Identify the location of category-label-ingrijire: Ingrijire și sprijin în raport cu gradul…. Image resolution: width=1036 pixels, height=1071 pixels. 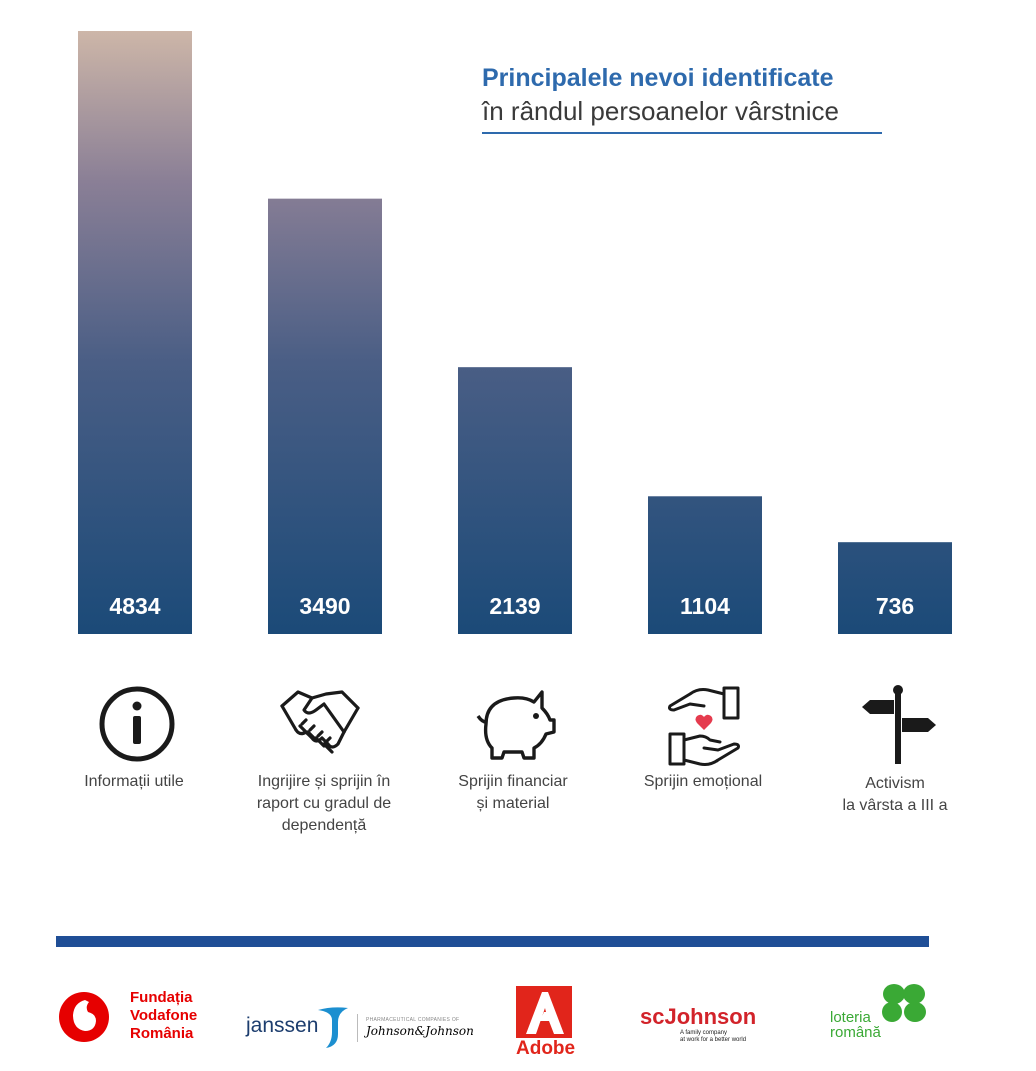
(324, 804).